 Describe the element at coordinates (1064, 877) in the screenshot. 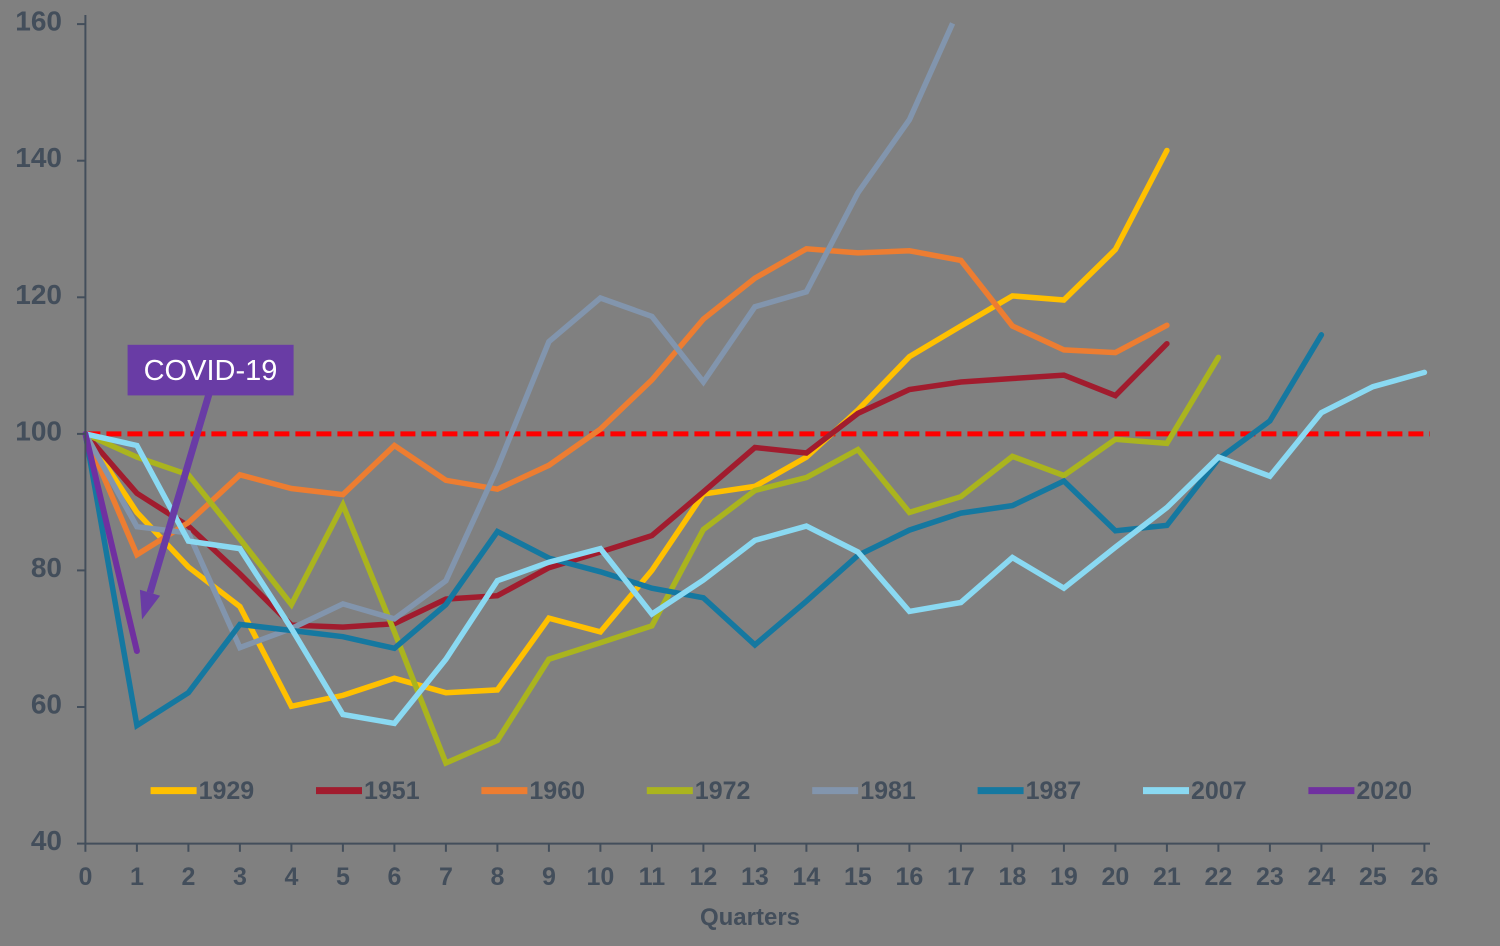

I see `svg-text: 19` at that location.